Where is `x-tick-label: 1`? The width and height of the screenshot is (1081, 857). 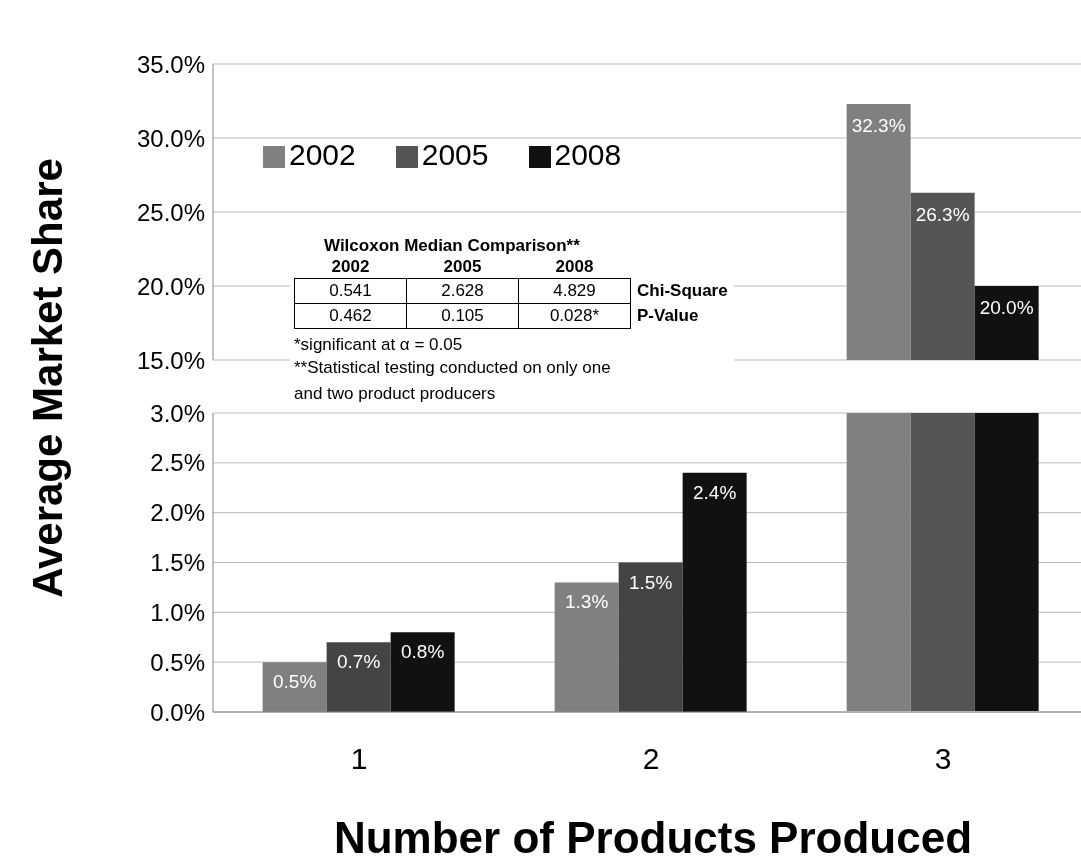
x-tick-label: 1 is located at coordinates (359, 759).